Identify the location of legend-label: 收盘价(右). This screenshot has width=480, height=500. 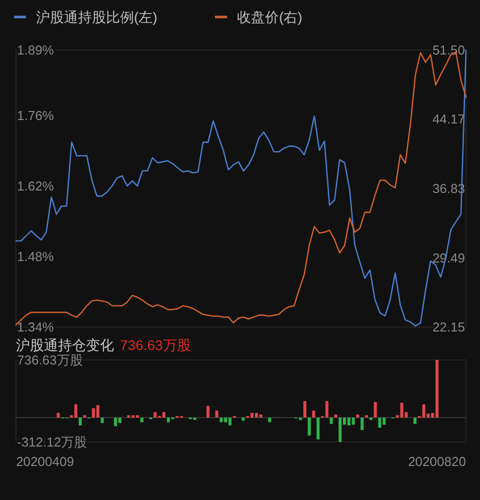
(269, 17).